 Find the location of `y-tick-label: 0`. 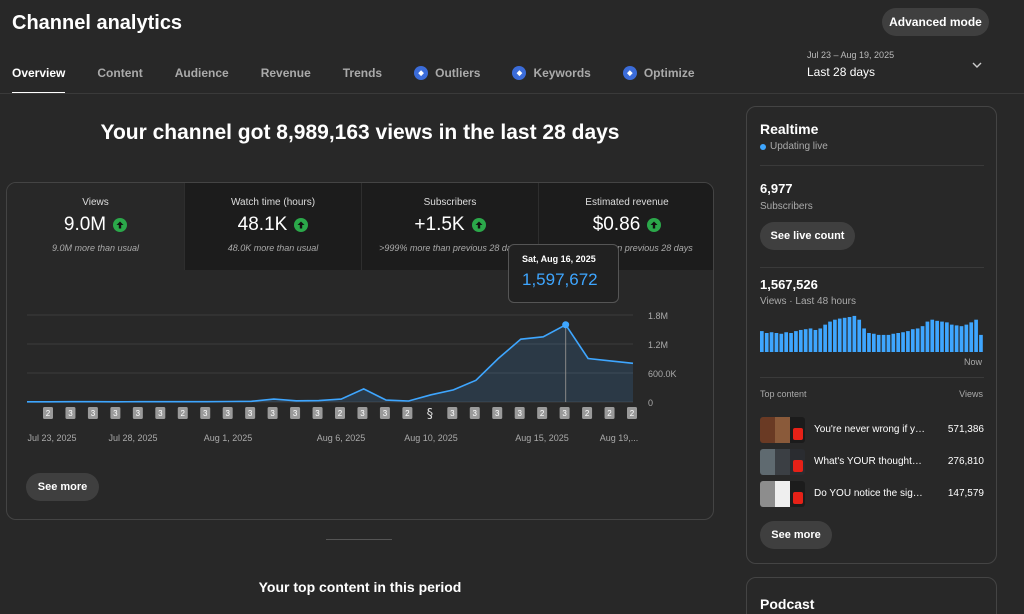

y-tick-label: 0 is located at coordinates (650, 403).